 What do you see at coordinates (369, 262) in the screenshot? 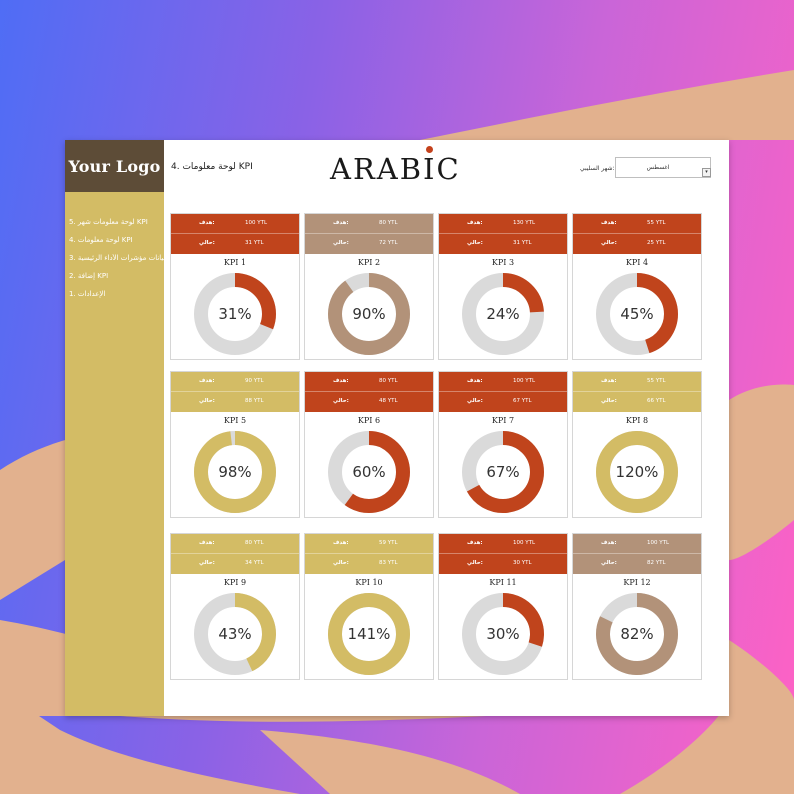
I see `kpi-name: KPI 2` at bounding box center [369, 262].